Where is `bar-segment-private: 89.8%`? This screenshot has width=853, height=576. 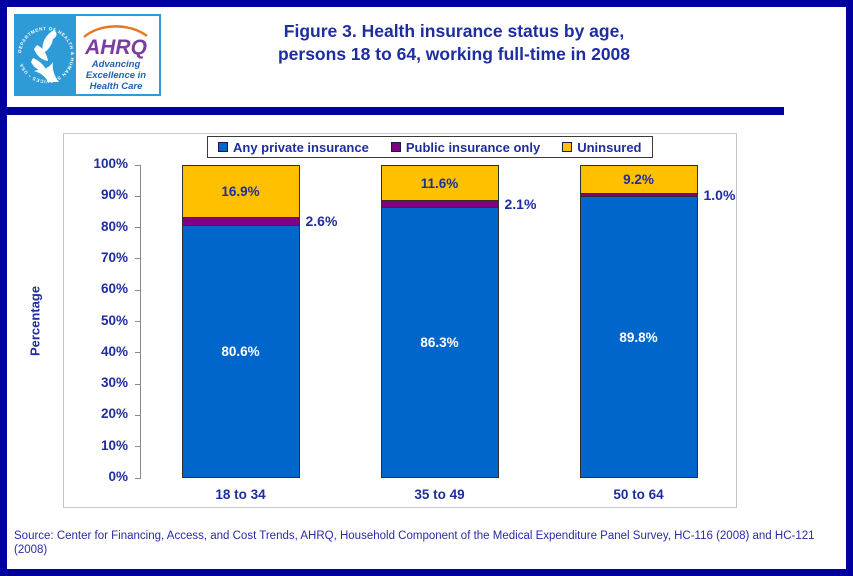
bar-segment-private: 89.8% is located at coordinates (638, 337).